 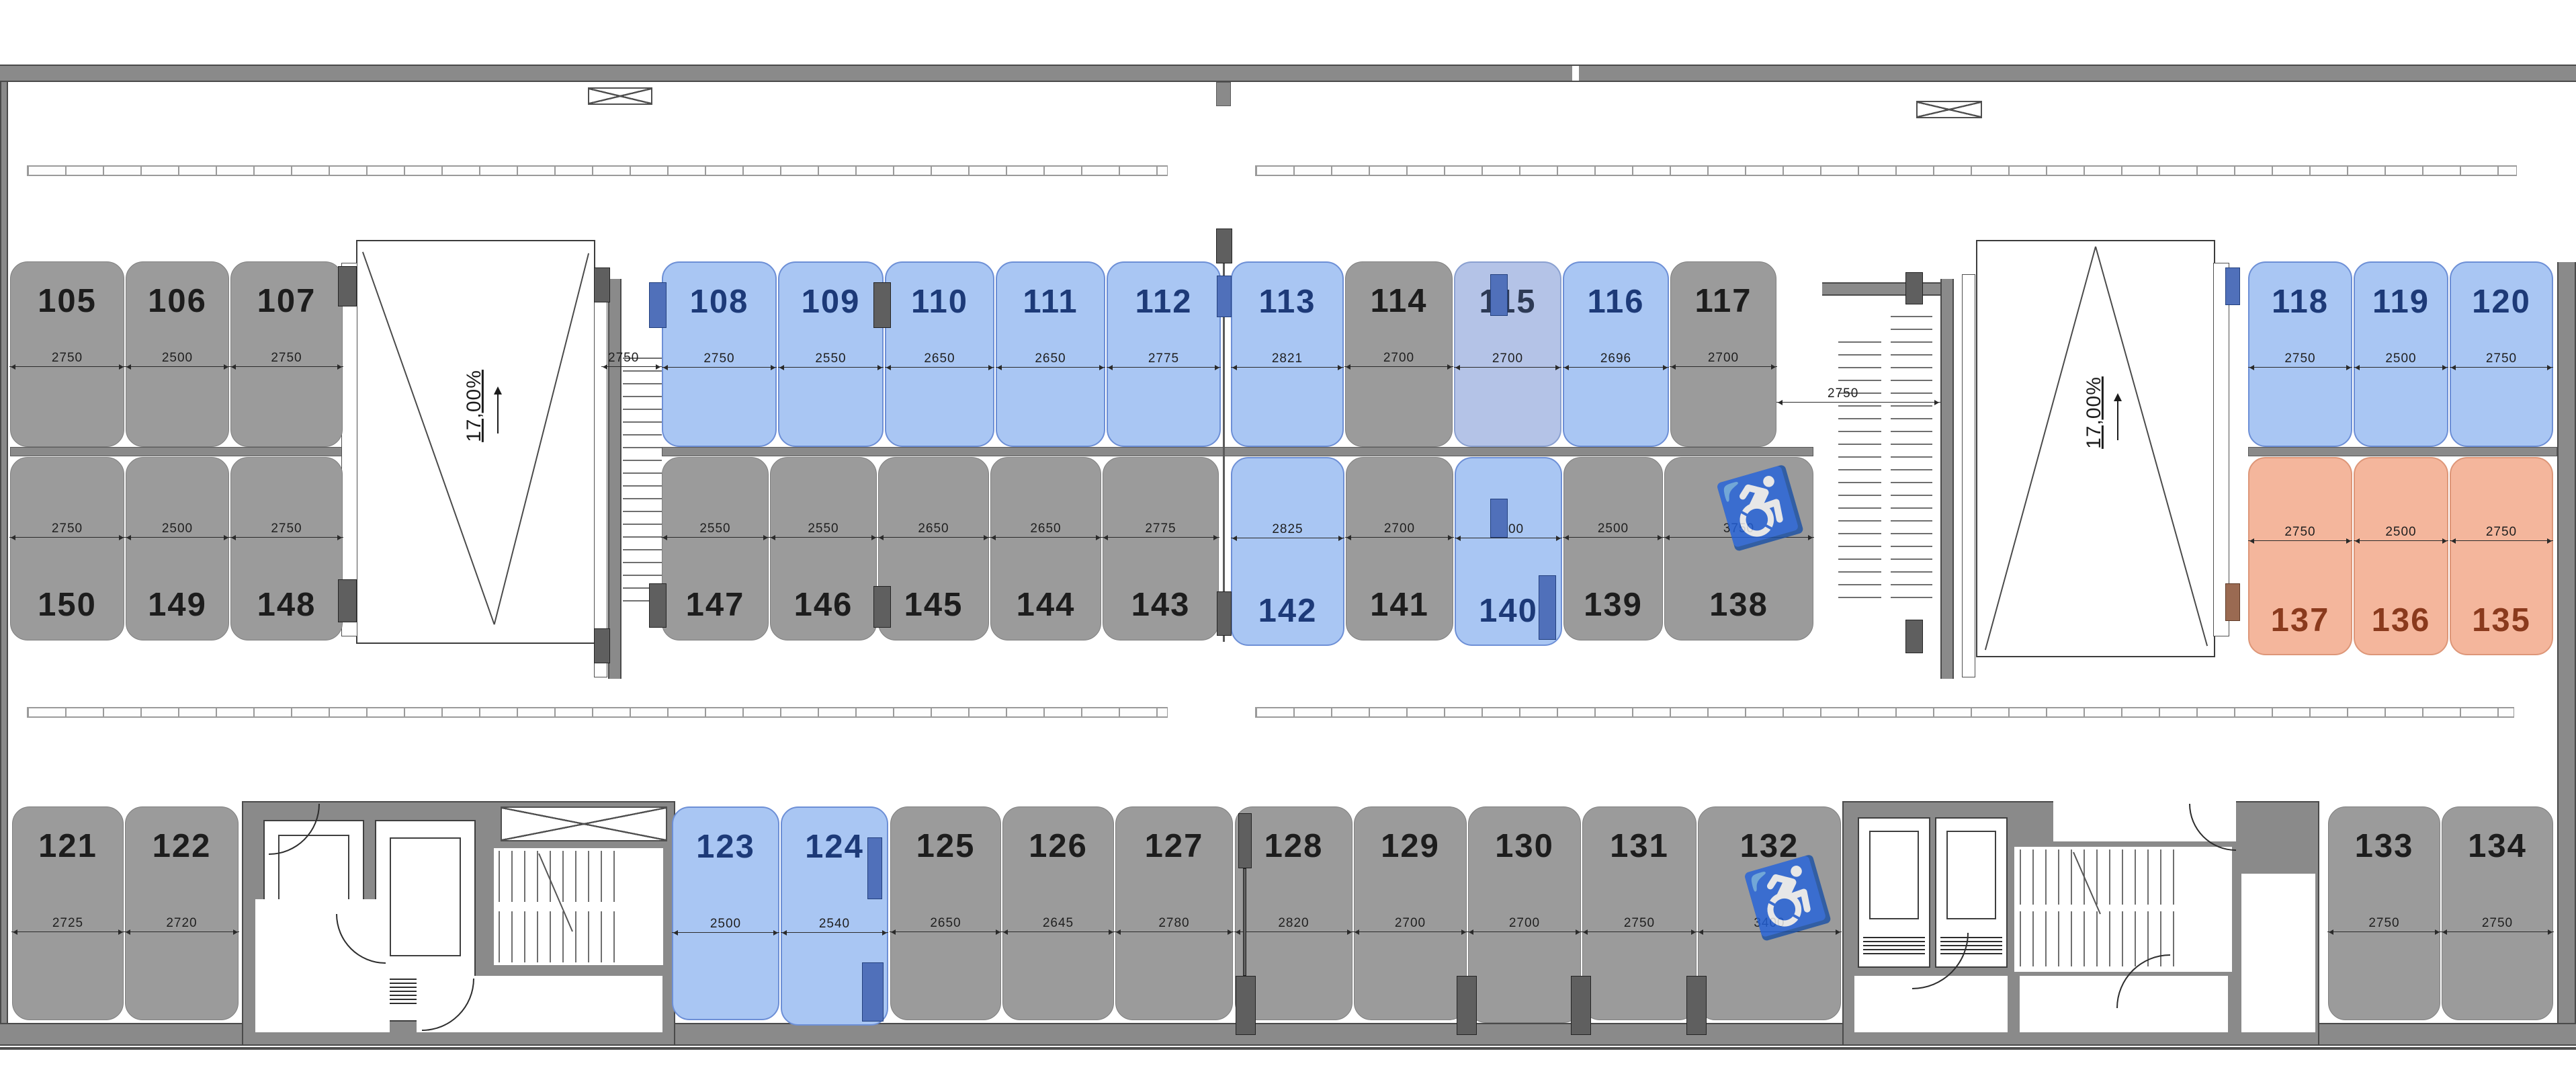 I want to click on row-divider-wall-center, so click(x=1237, y=451).